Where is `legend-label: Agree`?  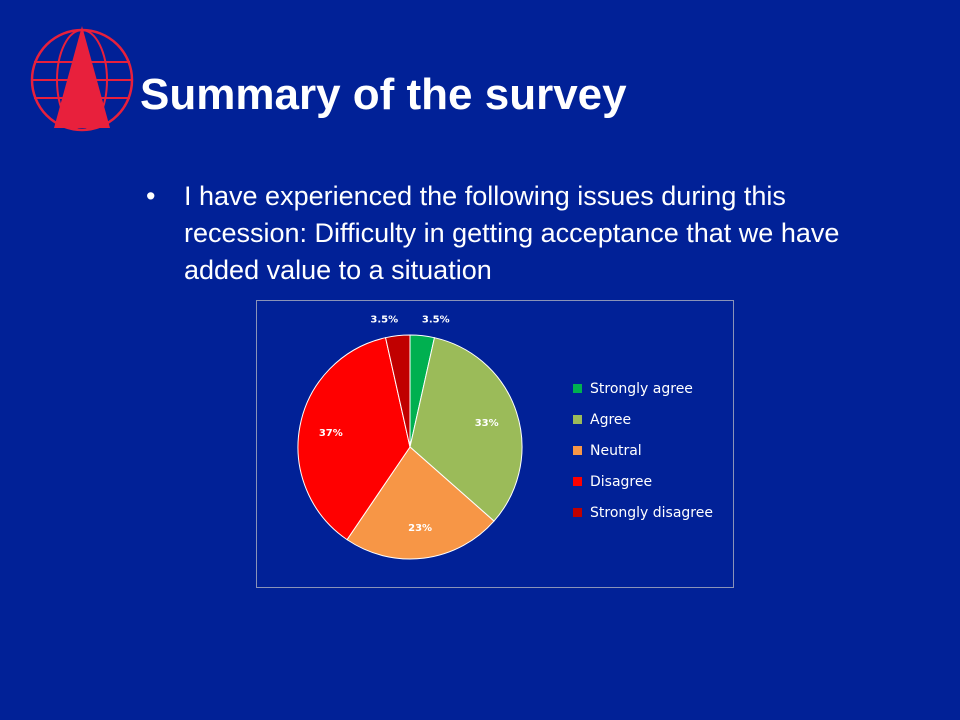 legend-label: Agree is located at coordinates (611, 419).